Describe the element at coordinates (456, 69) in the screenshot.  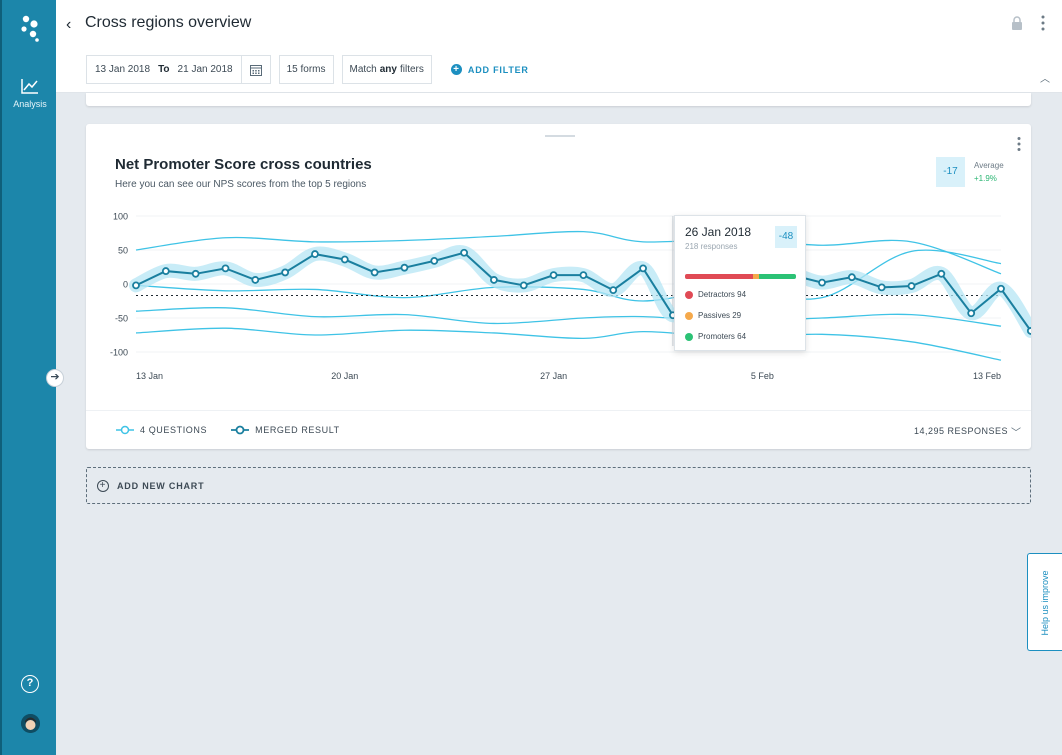
I see `plus-icon: +` at that location.